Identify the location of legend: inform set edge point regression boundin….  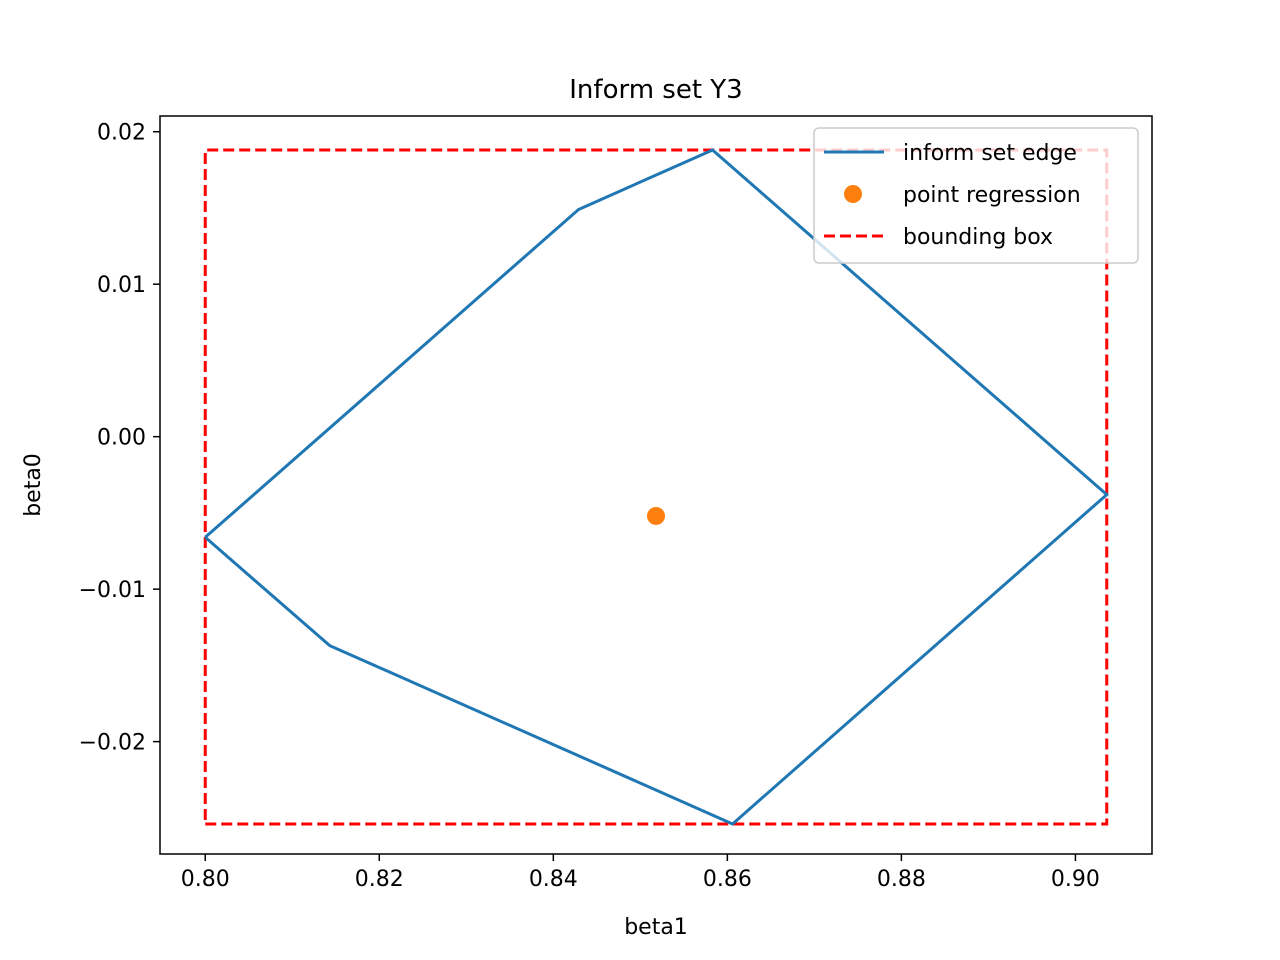
(976, 195).